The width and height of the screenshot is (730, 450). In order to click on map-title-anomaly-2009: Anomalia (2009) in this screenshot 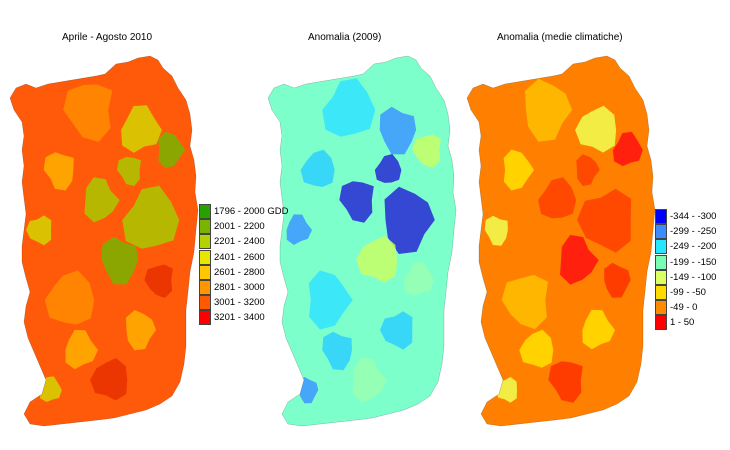, I will do `click(345, 37)`.